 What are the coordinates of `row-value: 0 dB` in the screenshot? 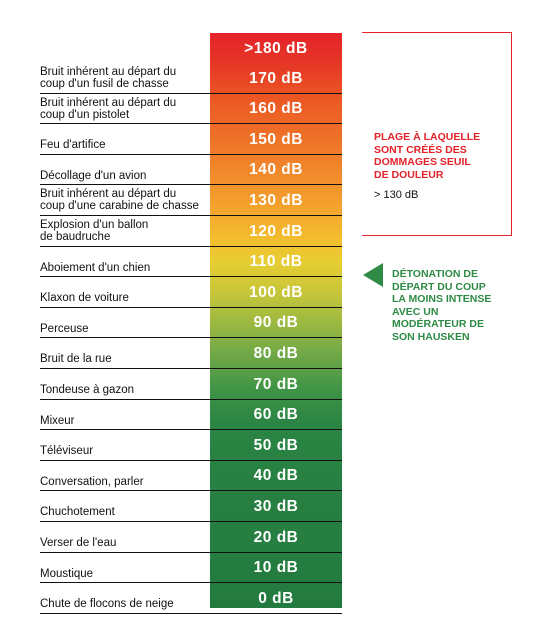 It's located at (276, 598).